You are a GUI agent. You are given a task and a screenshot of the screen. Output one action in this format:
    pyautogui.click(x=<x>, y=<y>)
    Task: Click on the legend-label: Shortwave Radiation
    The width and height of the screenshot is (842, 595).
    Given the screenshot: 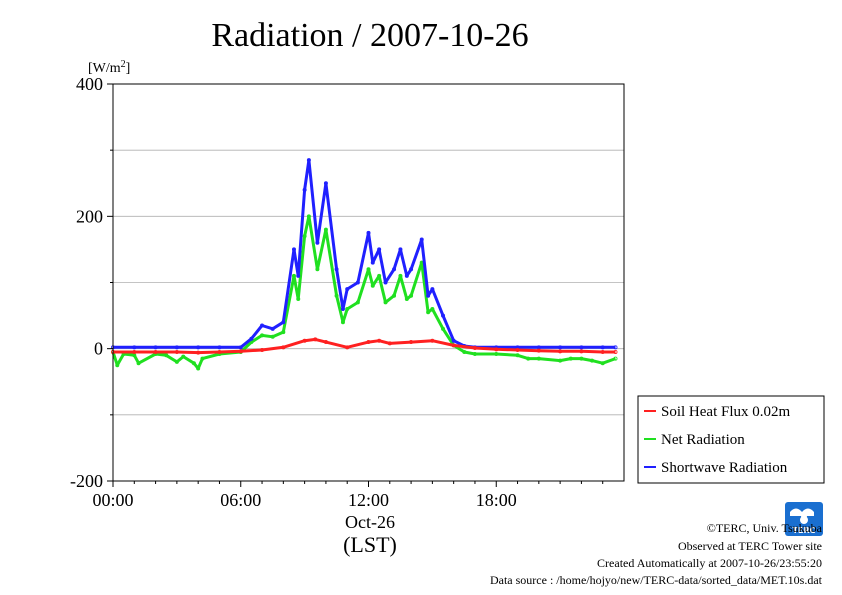 What is the action you would take?
    pyautogui.click(x=724, y=468)
    